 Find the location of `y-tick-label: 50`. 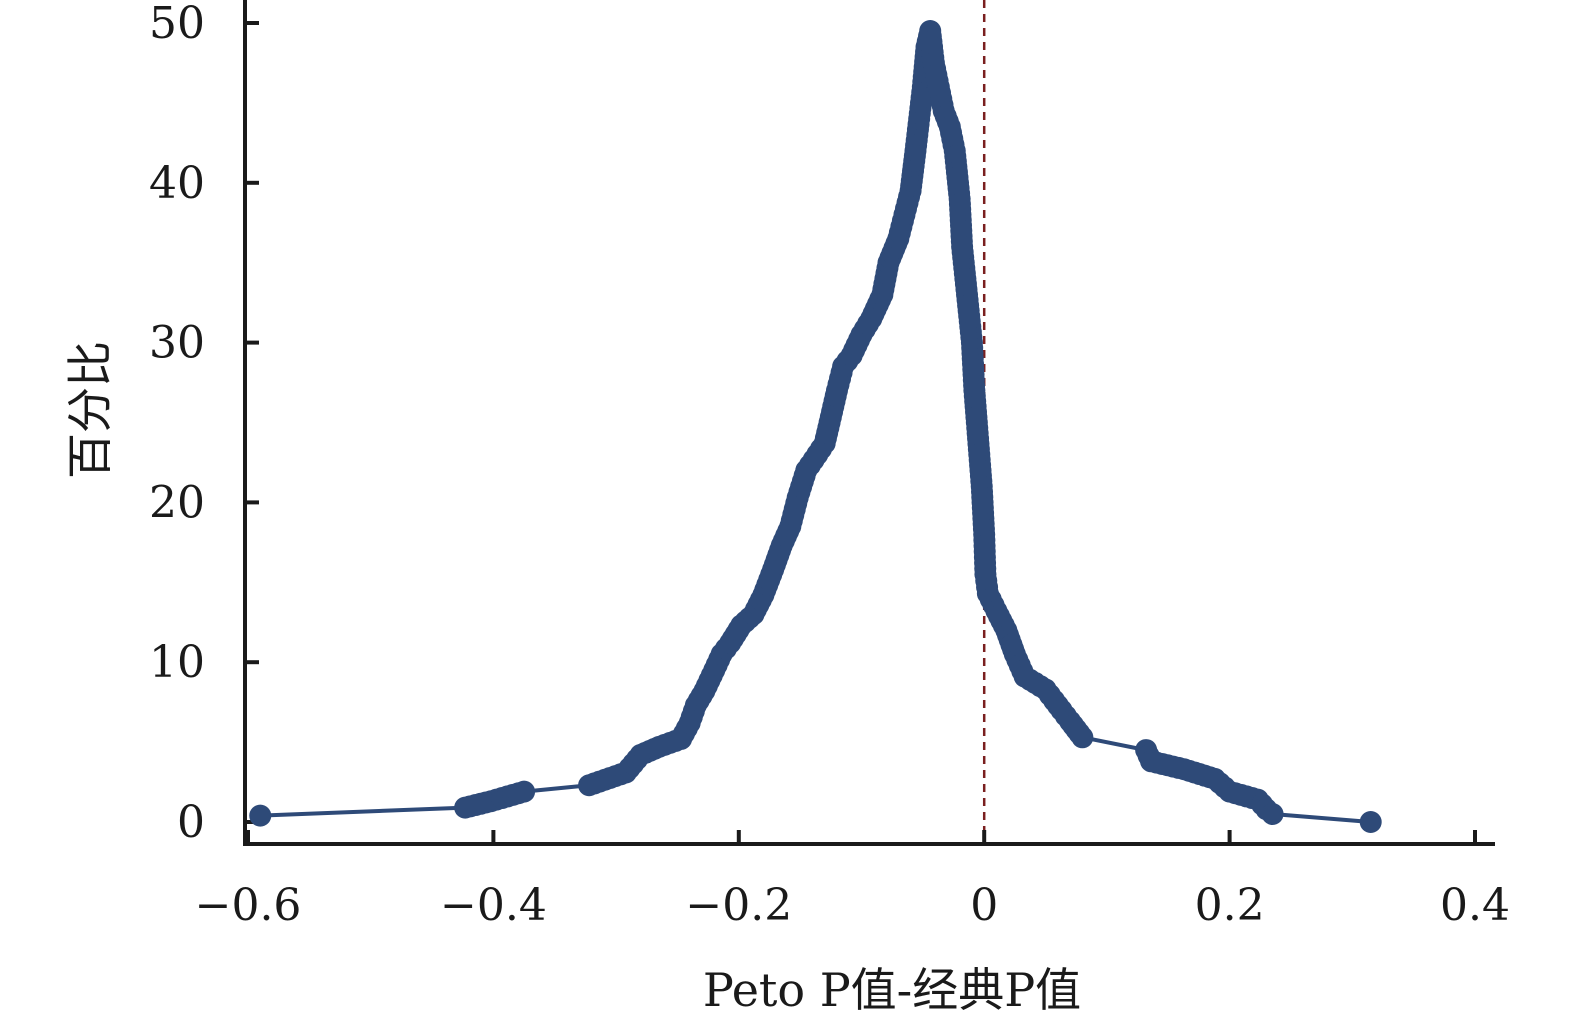

y-tick-label: 50 is located at coordinates (177, 24).